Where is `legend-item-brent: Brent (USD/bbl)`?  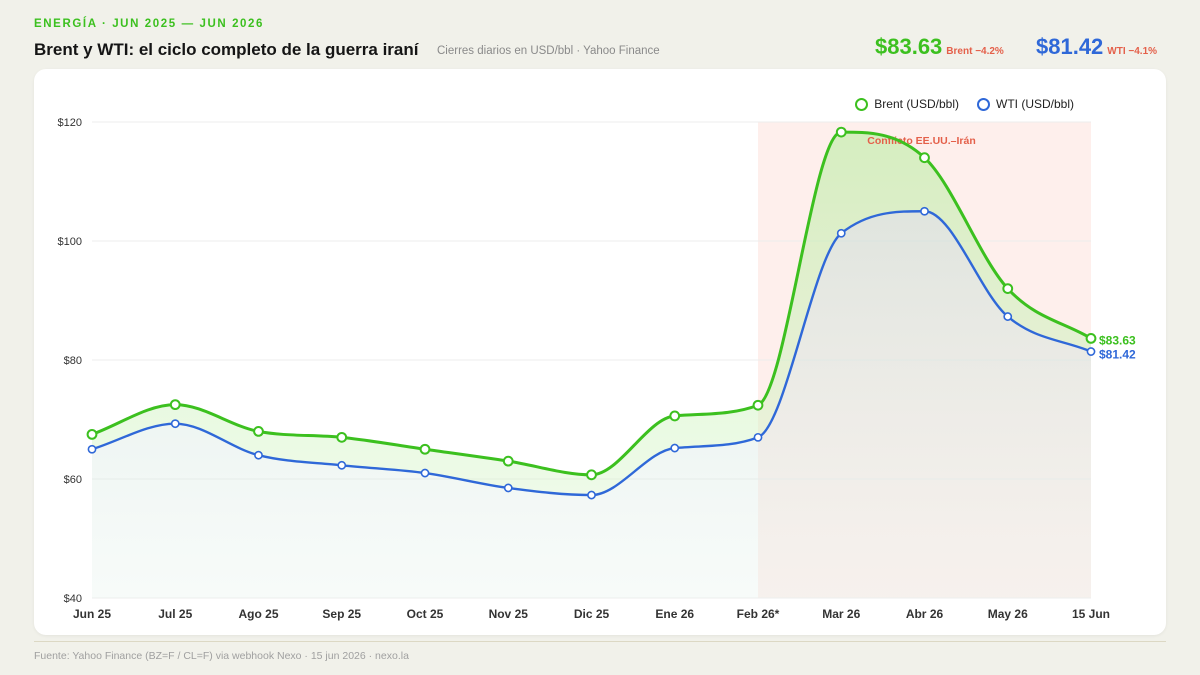 legend-item-brent: Brent (USD/bbl) is located at coordinates (907, 104).